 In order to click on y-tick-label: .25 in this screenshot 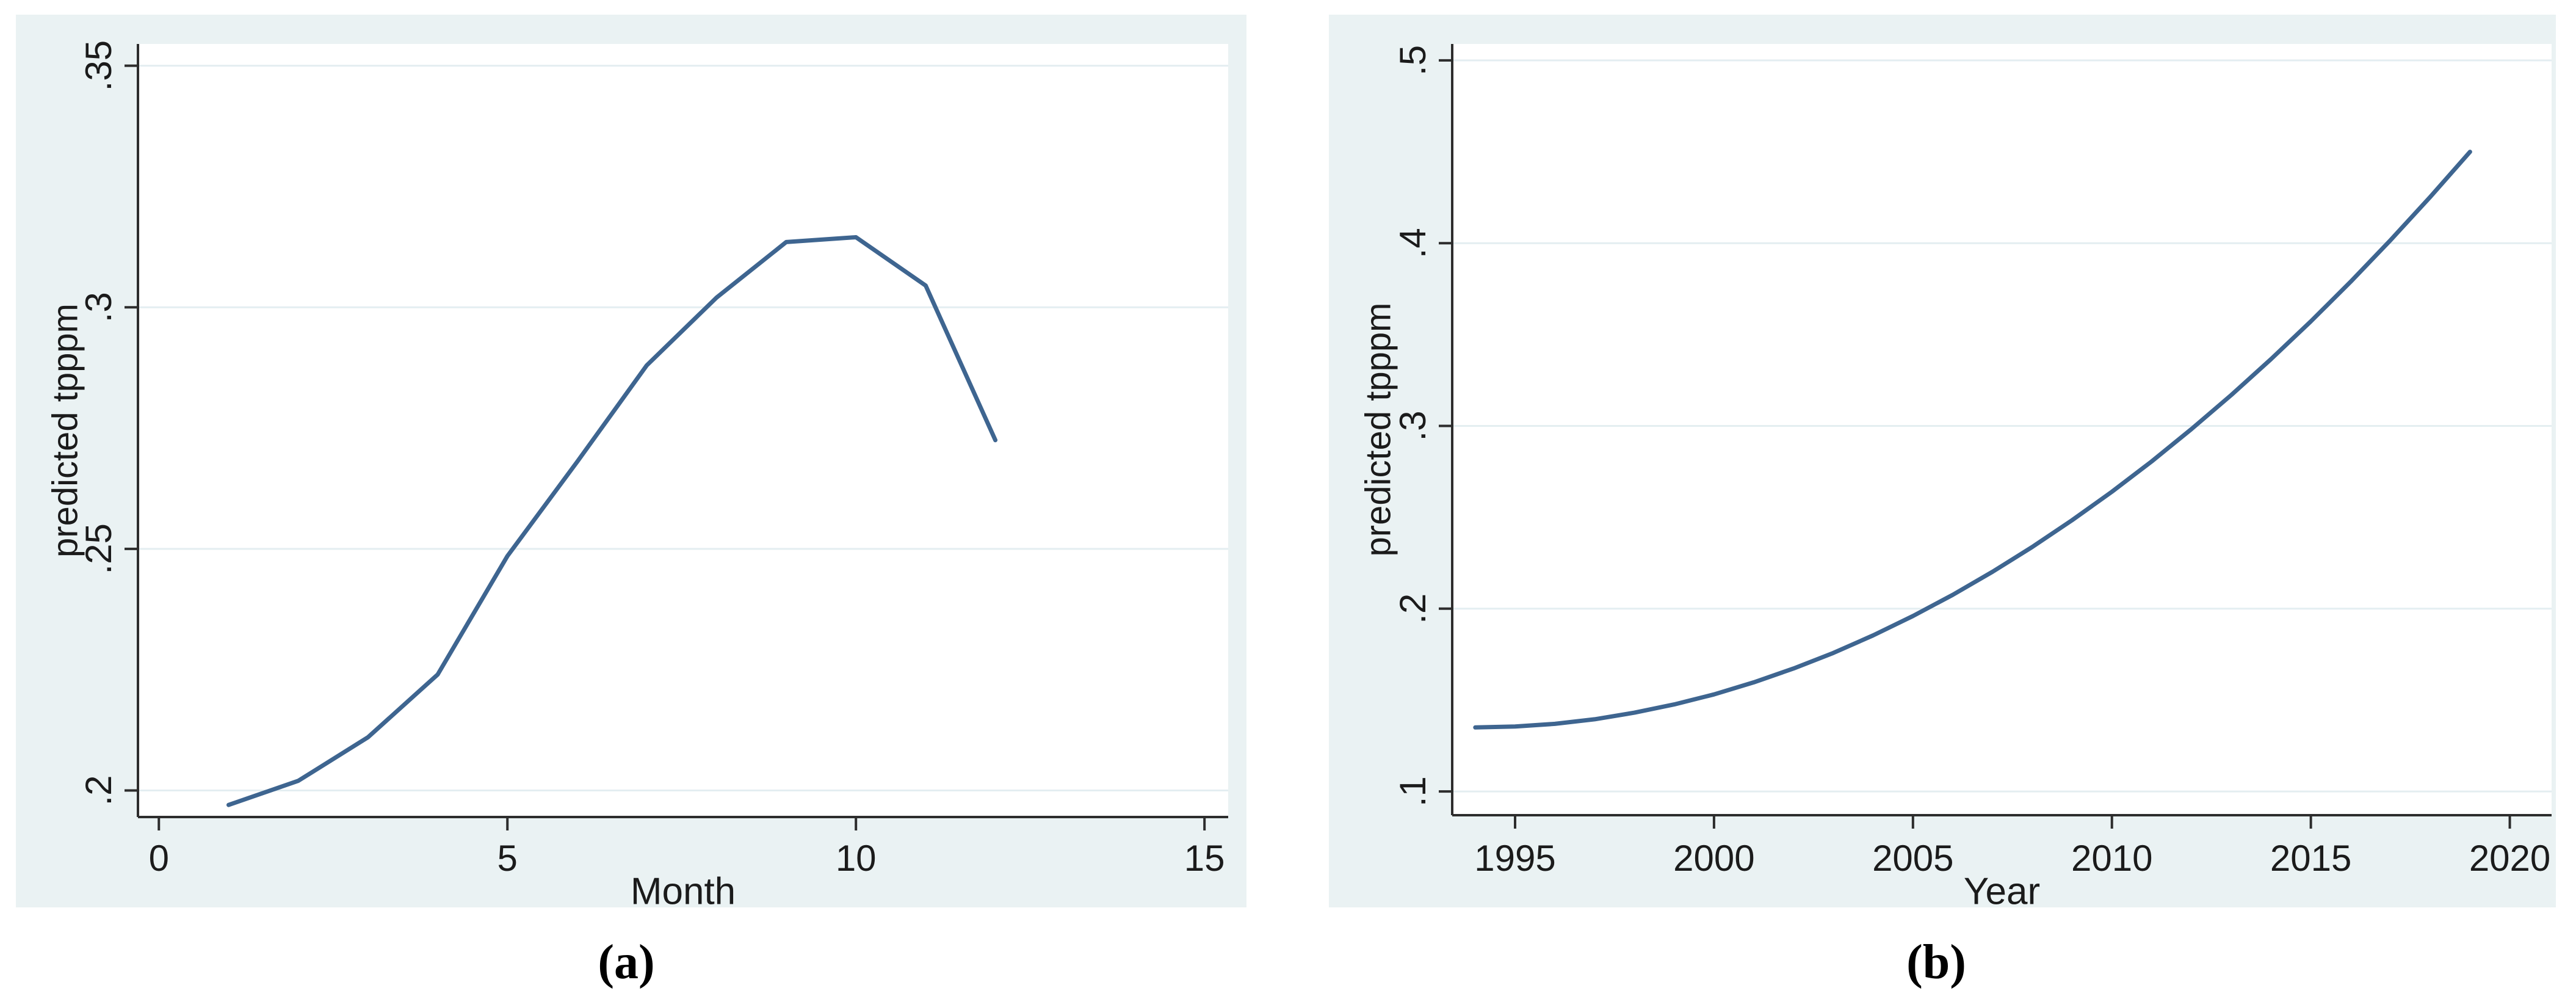, I will do `click(98, 548)`.